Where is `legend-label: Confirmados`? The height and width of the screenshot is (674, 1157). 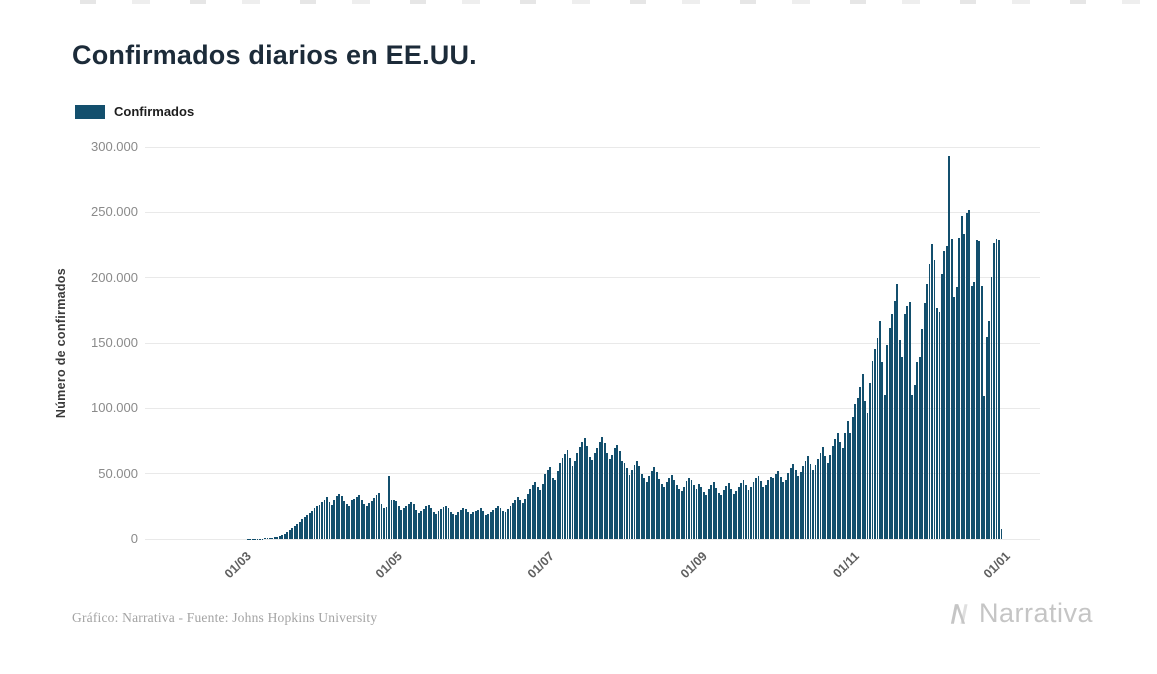
legend-label: Confirmados is located at coordinates (154, 111).